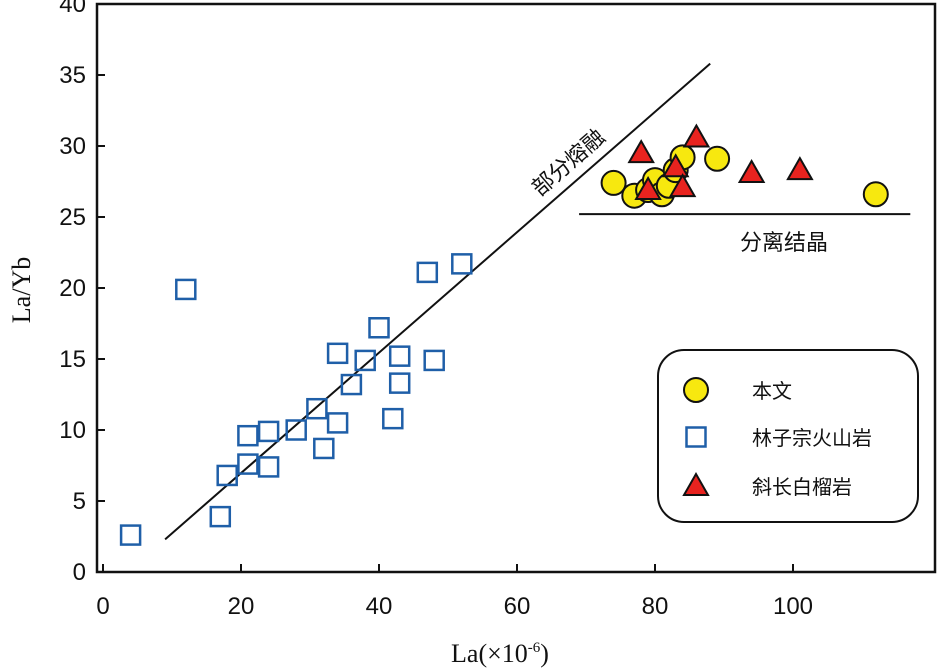  What do you see at coordinates (696, 483) in the screenshot?
I see `legend-triangle-point` at bounding box center [696, 483].